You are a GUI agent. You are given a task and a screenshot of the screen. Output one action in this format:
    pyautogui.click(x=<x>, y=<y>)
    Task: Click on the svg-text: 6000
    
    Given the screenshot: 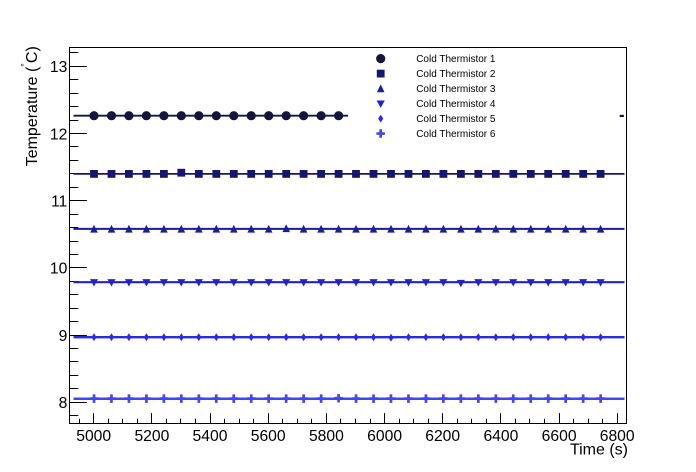 What is the action you would take?
    pyautogui.click(x=384, y=436)
    